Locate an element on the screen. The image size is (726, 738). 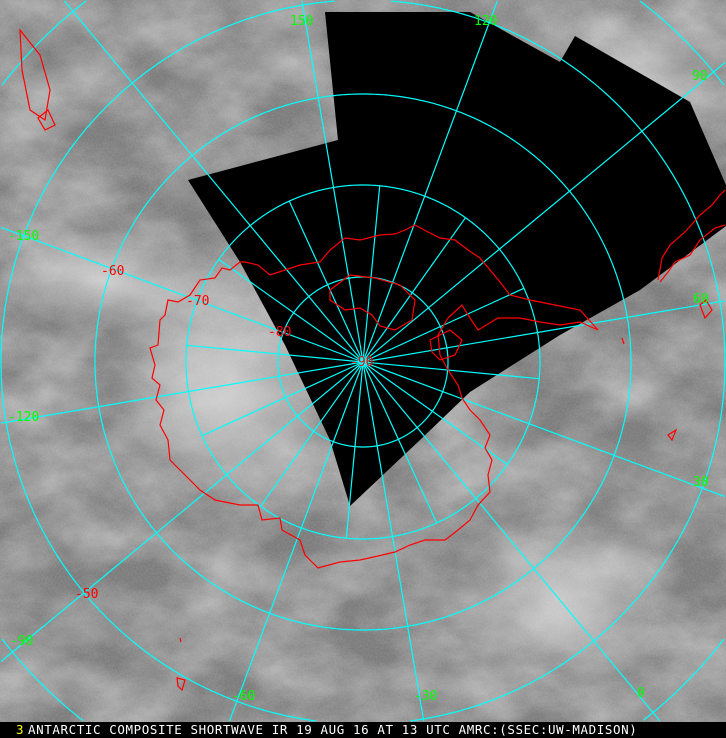
latitude-circle is located at coordinates (363, 362).